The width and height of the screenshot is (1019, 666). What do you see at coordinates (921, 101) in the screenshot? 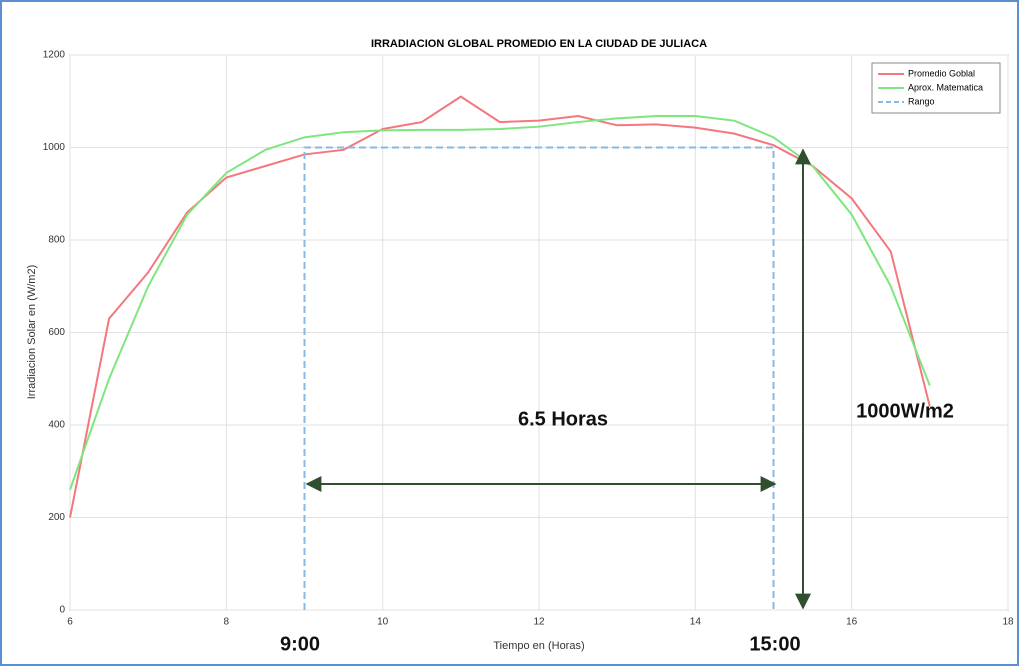
I see `legend-label: Rango` at bounding box center [921, 101].